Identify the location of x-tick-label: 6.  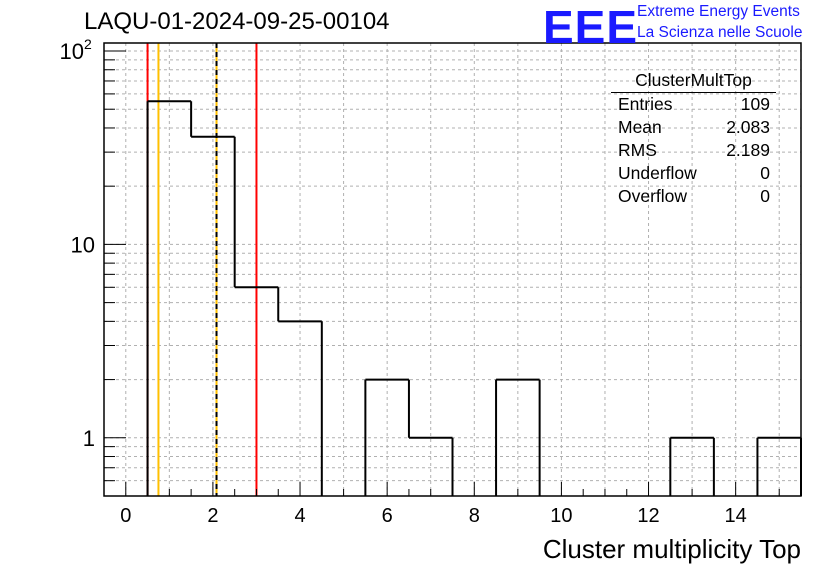
(387, 516).